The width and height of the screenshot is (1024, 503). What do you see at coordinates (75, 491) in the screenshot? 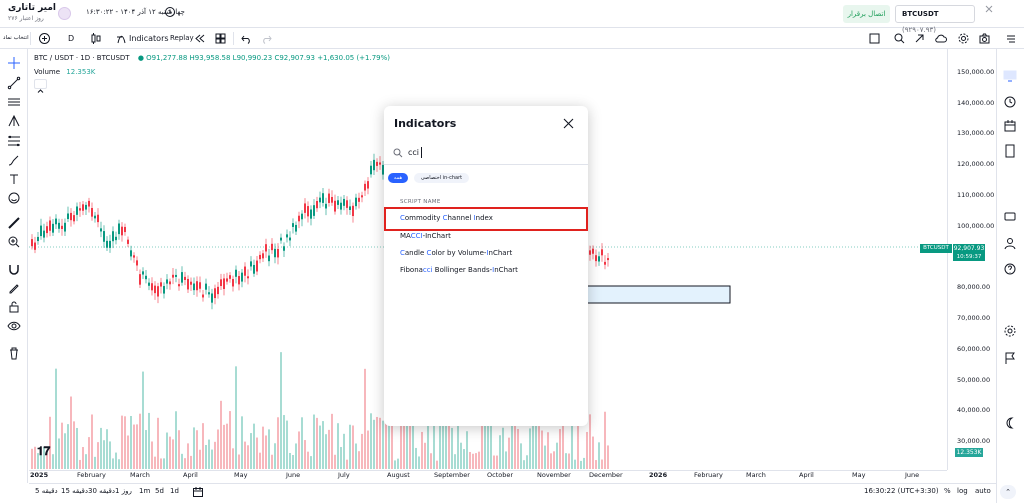
I see `range-15m-button: 15 دقیقه` at bounding box center [75, 491].